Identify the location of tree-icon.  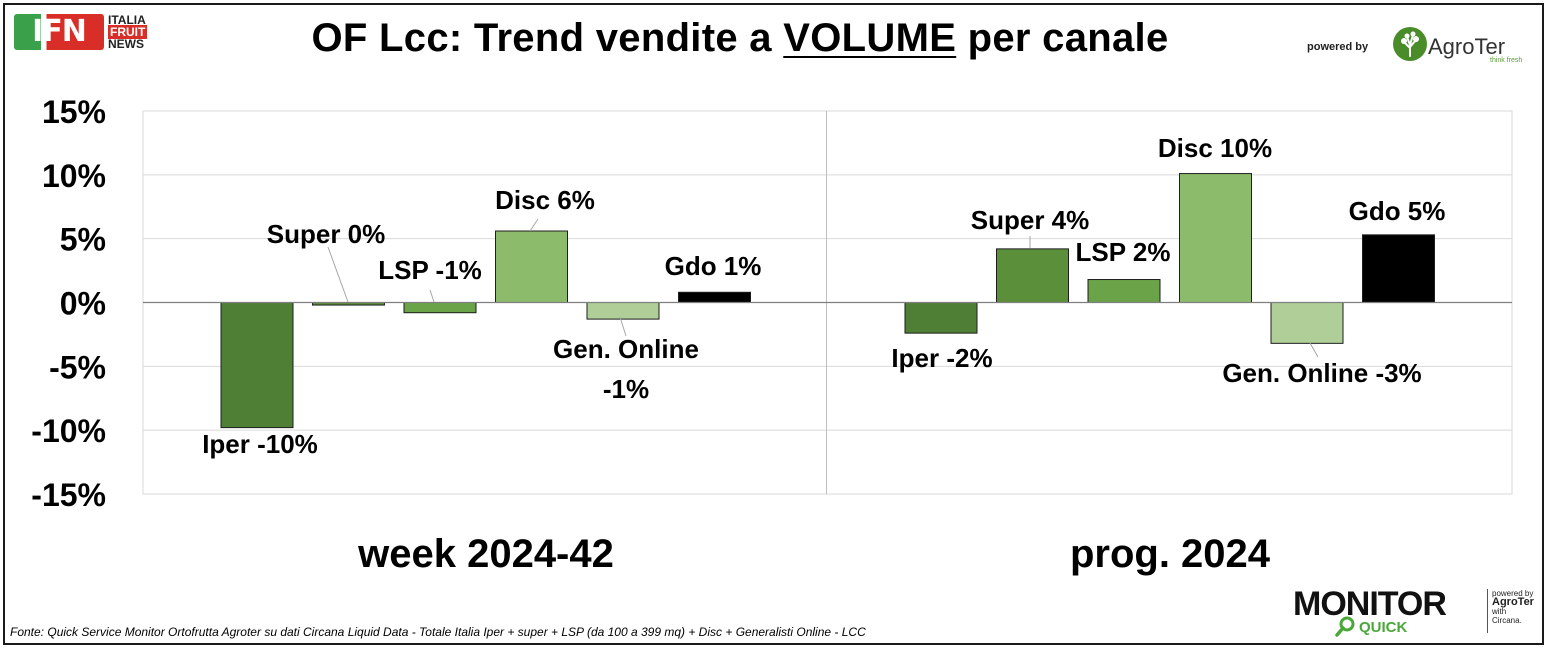
(1410, 44).